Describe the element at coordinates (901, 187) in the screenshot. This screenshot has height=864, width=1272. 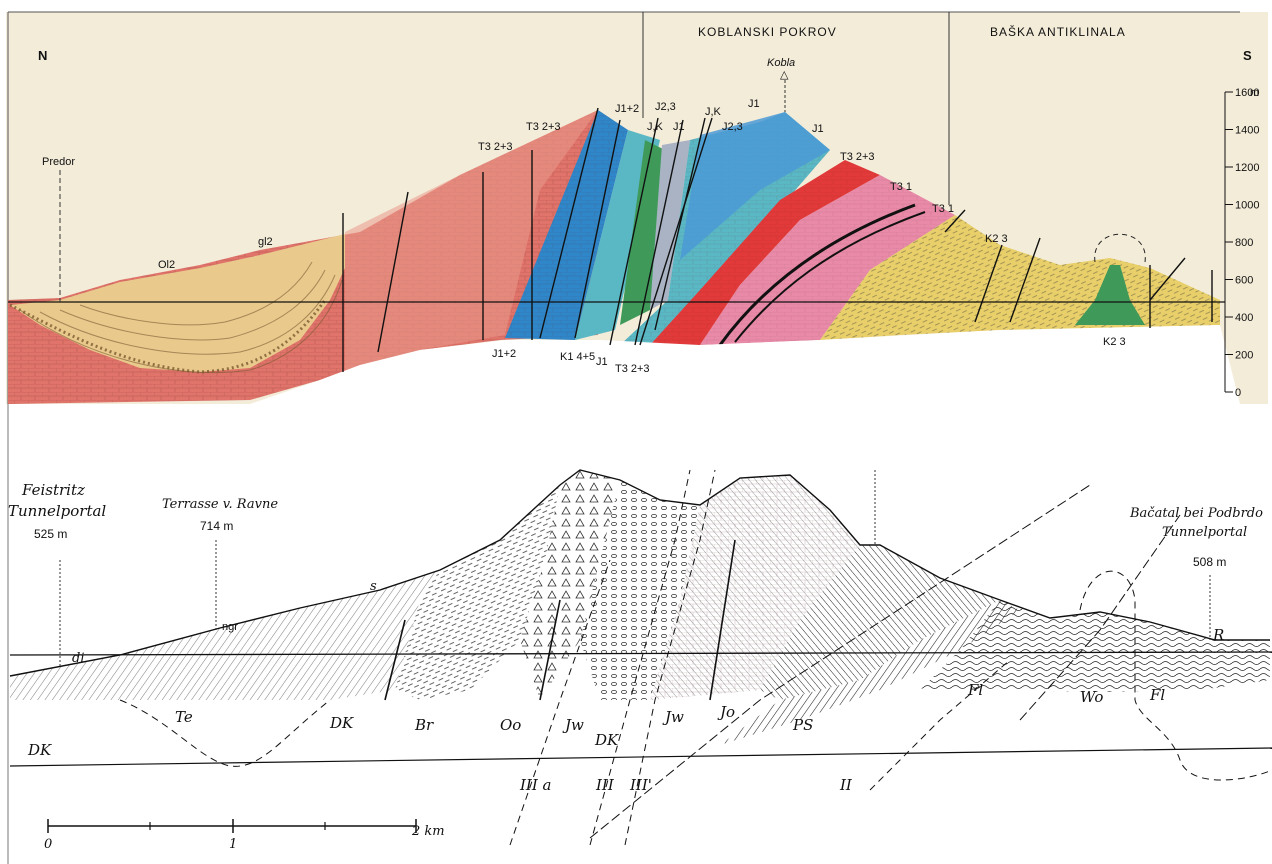
I see `label-t31-a: T3 1` at that location.